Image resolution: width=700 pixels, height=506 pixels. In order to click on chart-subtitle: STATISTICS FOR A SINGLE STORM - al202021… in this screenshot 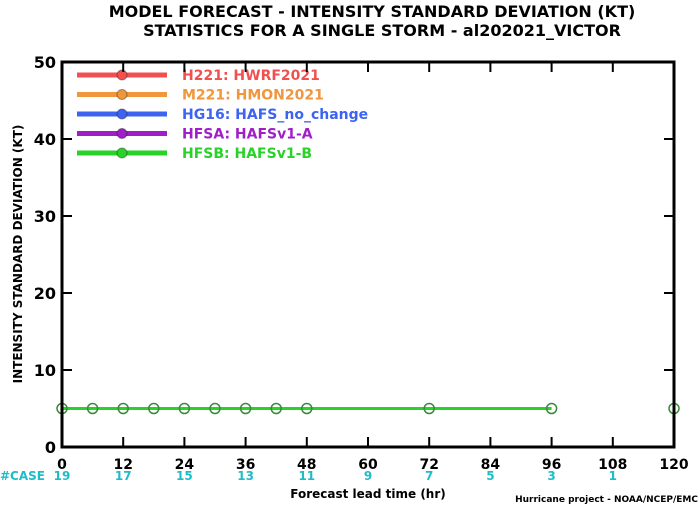, I will do `click(382, 30)`.